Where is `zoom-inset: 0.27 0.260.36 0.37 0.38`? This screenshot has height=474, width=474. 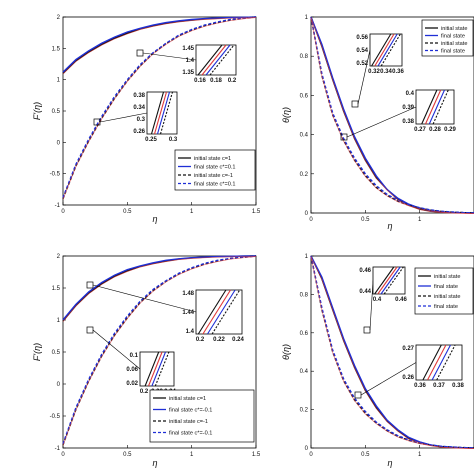
zoom-inset: 0.27 0.260.36 0.37 0.38 is located at coordinates (409, 371).